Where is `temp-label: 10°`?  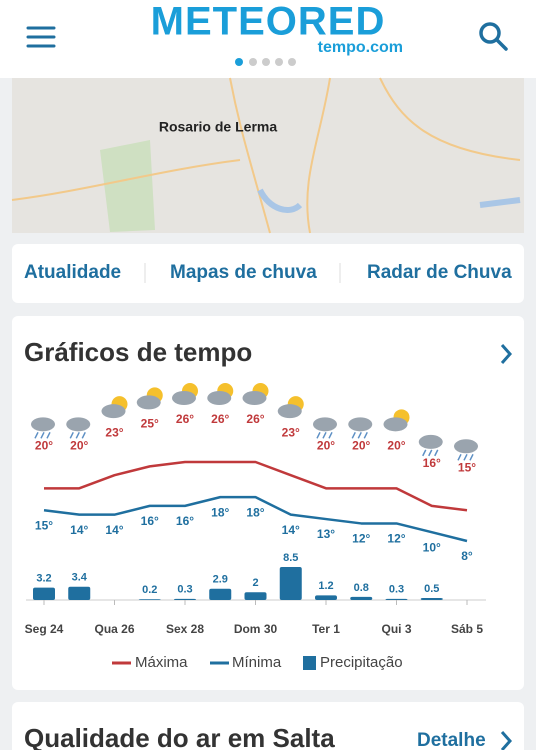
temp-label: 10° is located at coordinates (432, 547).